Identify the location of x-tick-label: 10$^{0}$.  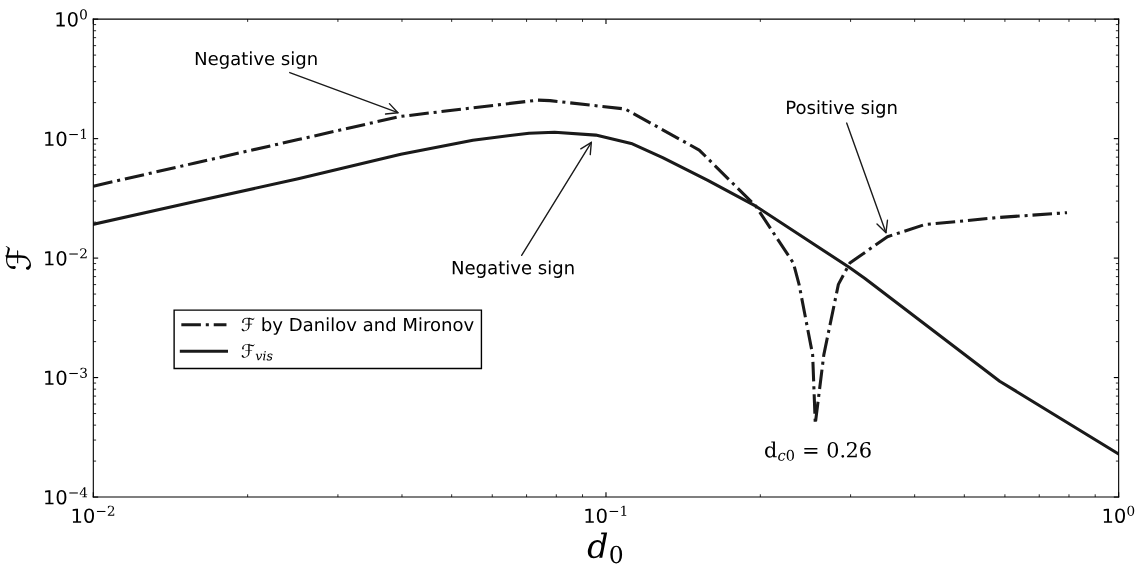
(1119, 514).